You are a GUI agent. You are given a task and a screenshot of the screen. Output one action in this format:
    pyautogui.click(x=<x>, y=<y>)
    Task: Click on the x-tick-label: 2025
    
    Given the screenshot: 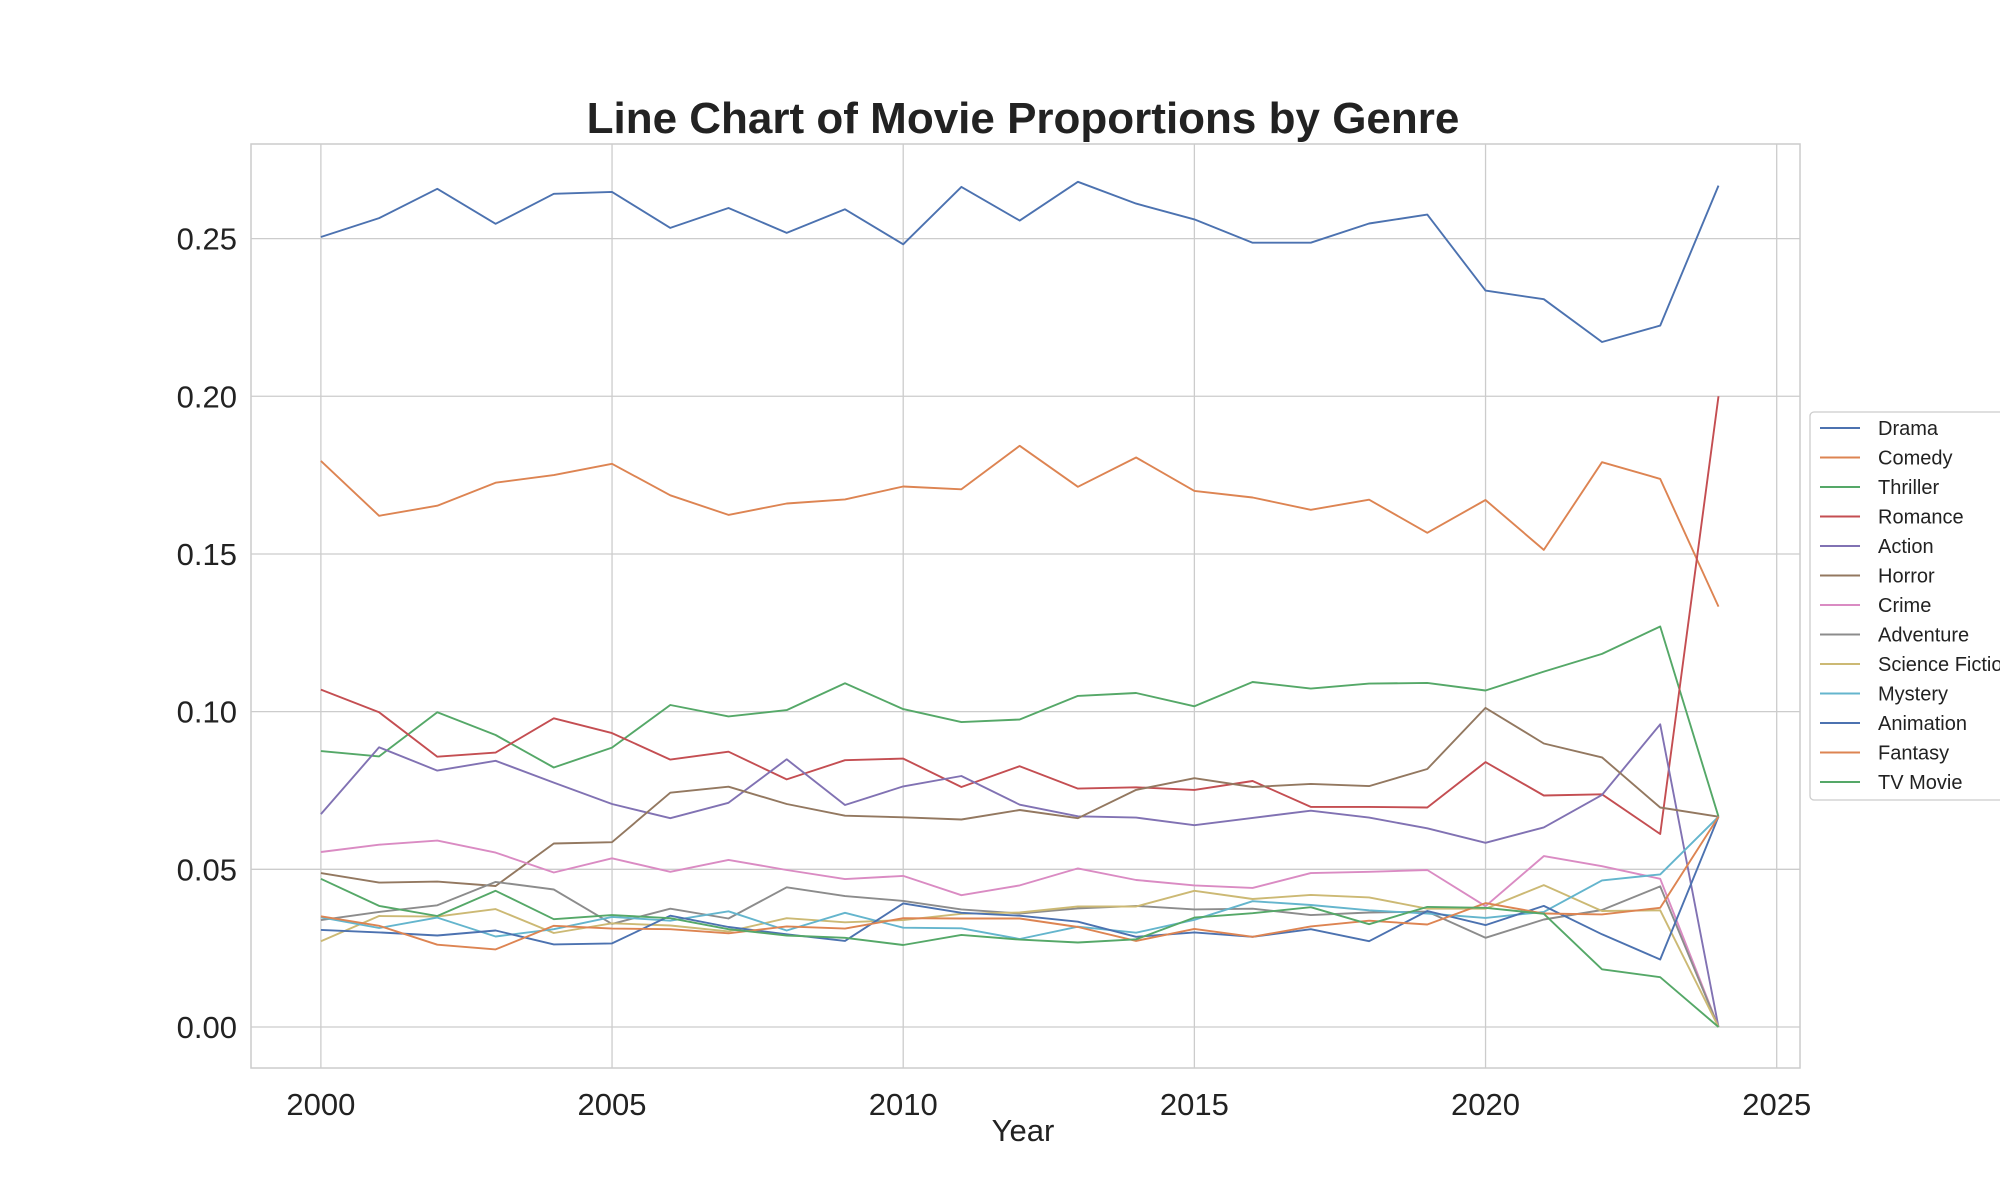 What is the action you would take?
    pyautogui.click(x=1776, y=1104)
    